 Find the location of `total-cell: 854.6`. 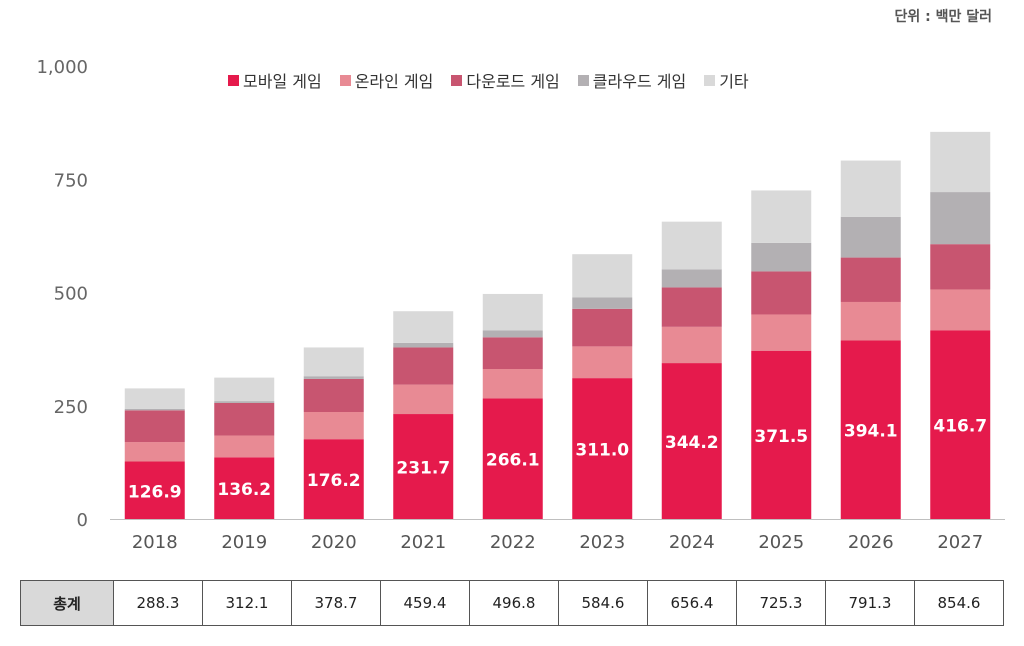

total-cell: 854.6 is located at coordinates (959, 603).